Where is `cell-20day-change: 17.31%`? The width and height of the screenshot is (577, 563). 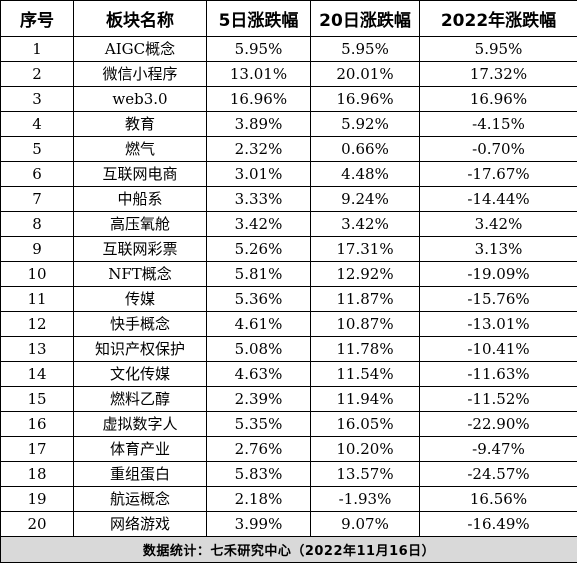 cell-20day-change: 17.31% is located at coordinates (365, 249).